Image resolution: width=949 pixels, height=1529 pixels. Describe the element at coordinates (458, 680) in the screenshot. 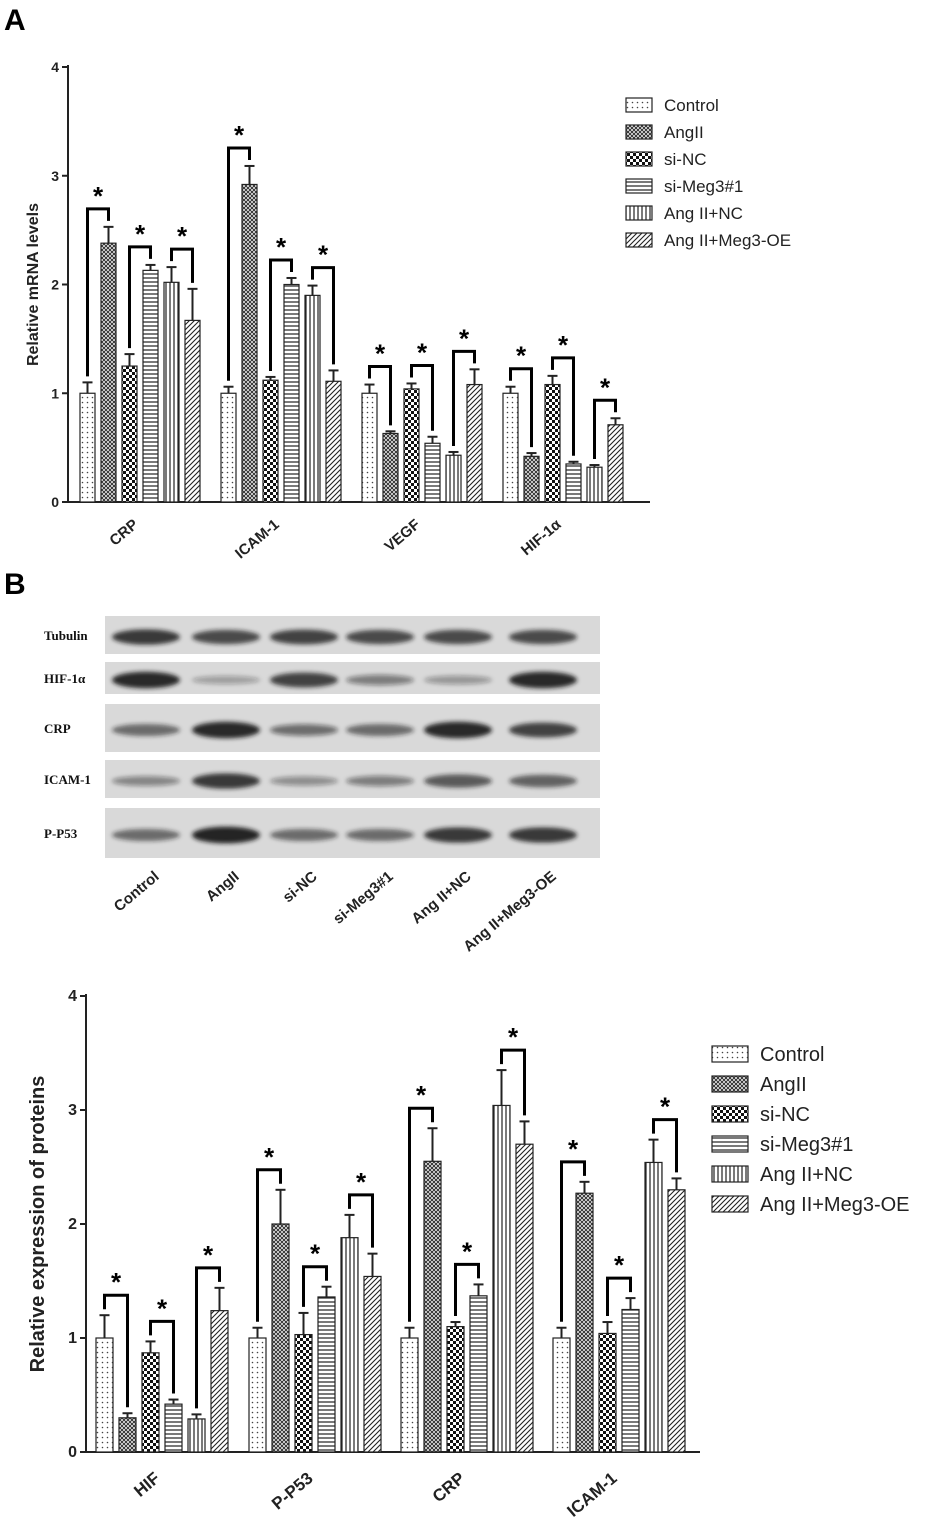

I see `blot-band-HIF-1α-4` at that location.